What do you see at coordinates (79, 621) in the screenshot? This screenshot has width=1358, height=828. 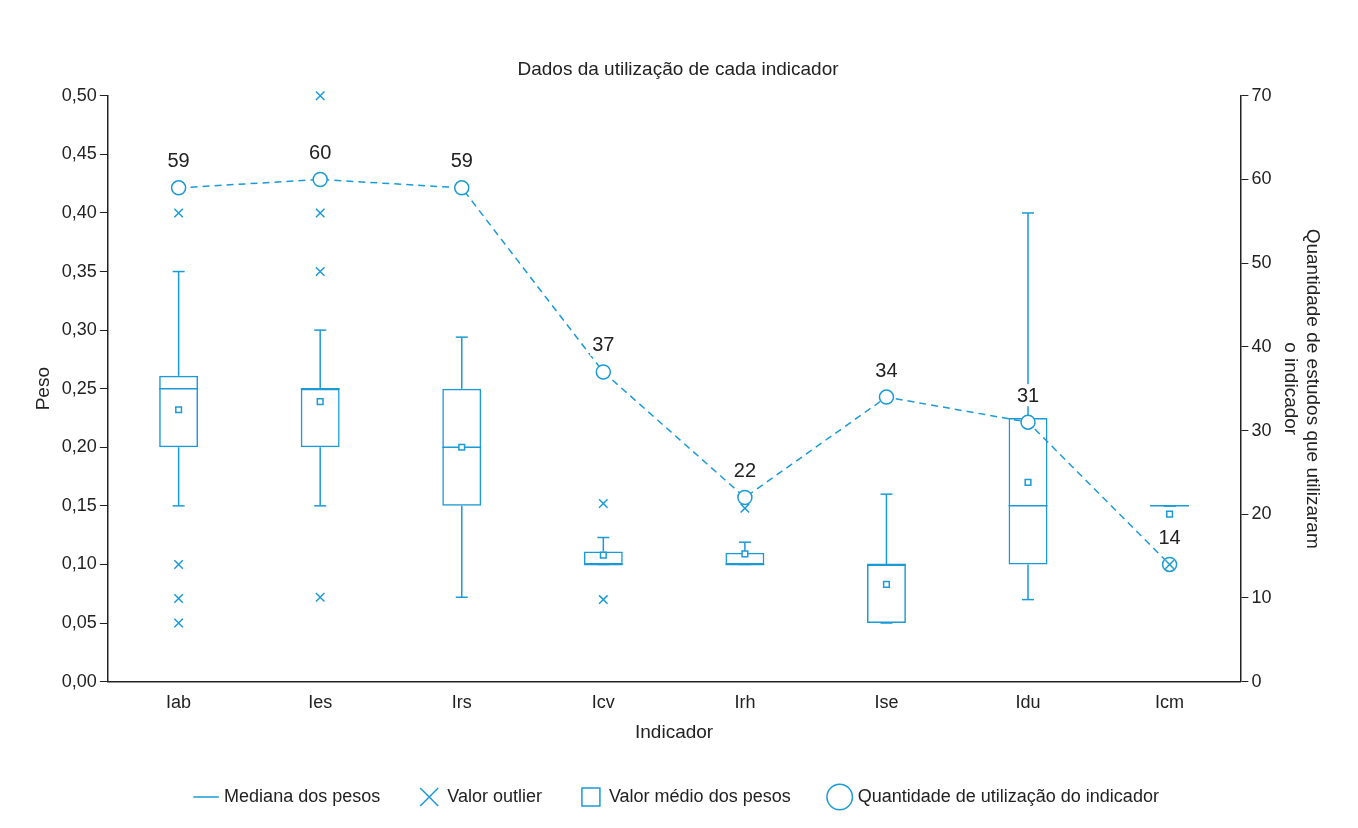 I see `y-tick-label: 0,05` at bounding box center [79, 621].